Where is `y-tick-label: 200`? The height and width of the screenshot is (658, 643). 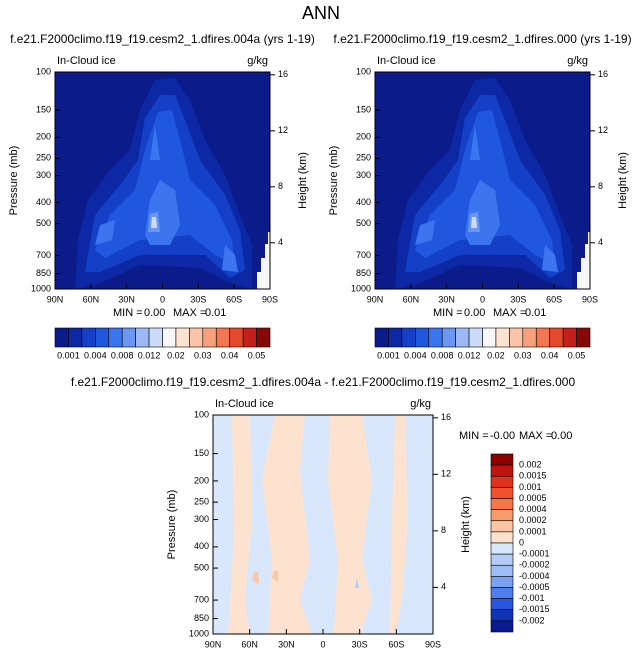
y-tick-label: 200 is located at coordinates (43, 137).